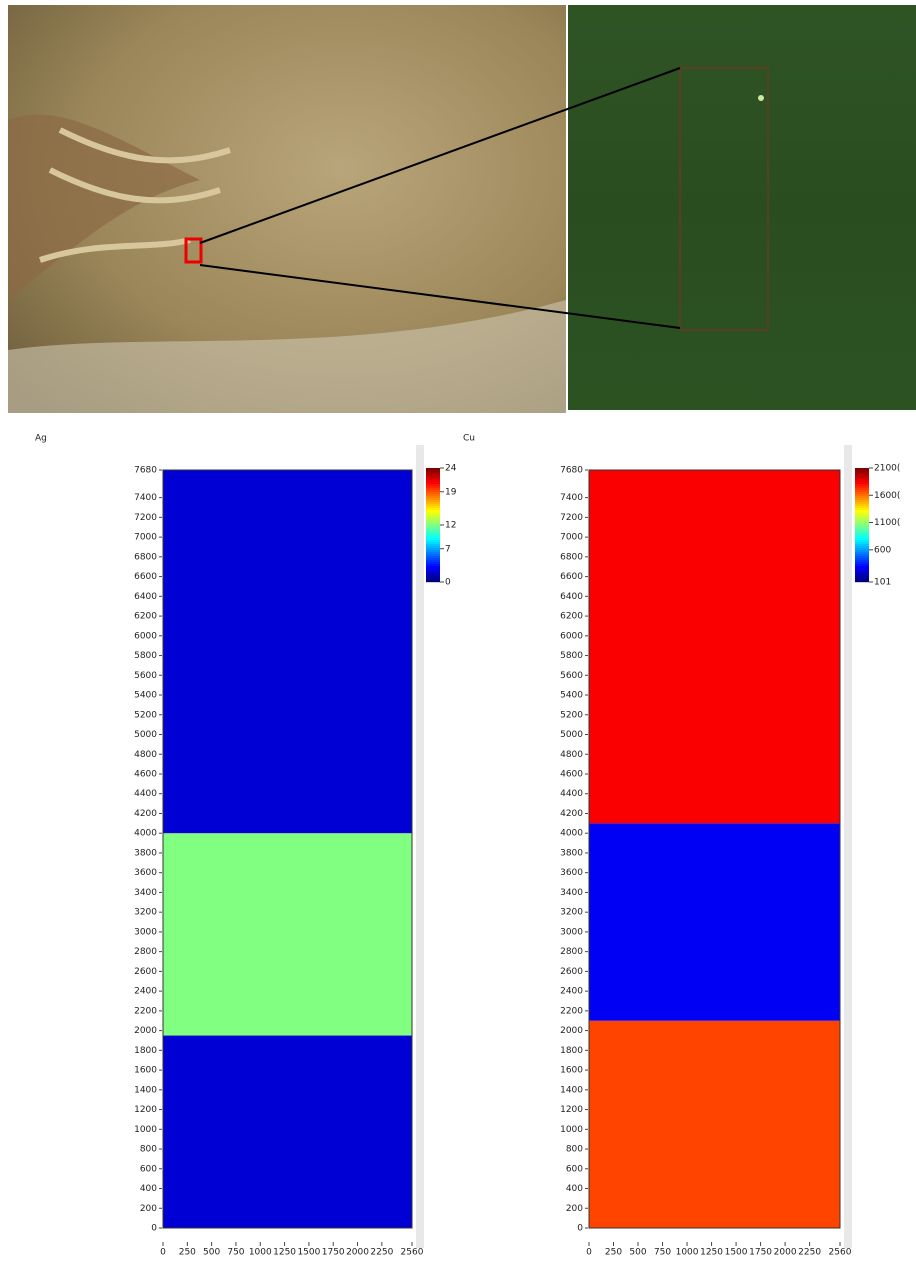 This screenshot has width=916, height=1265. I want to click on y-tick-label: 4000, so click(571, 834).